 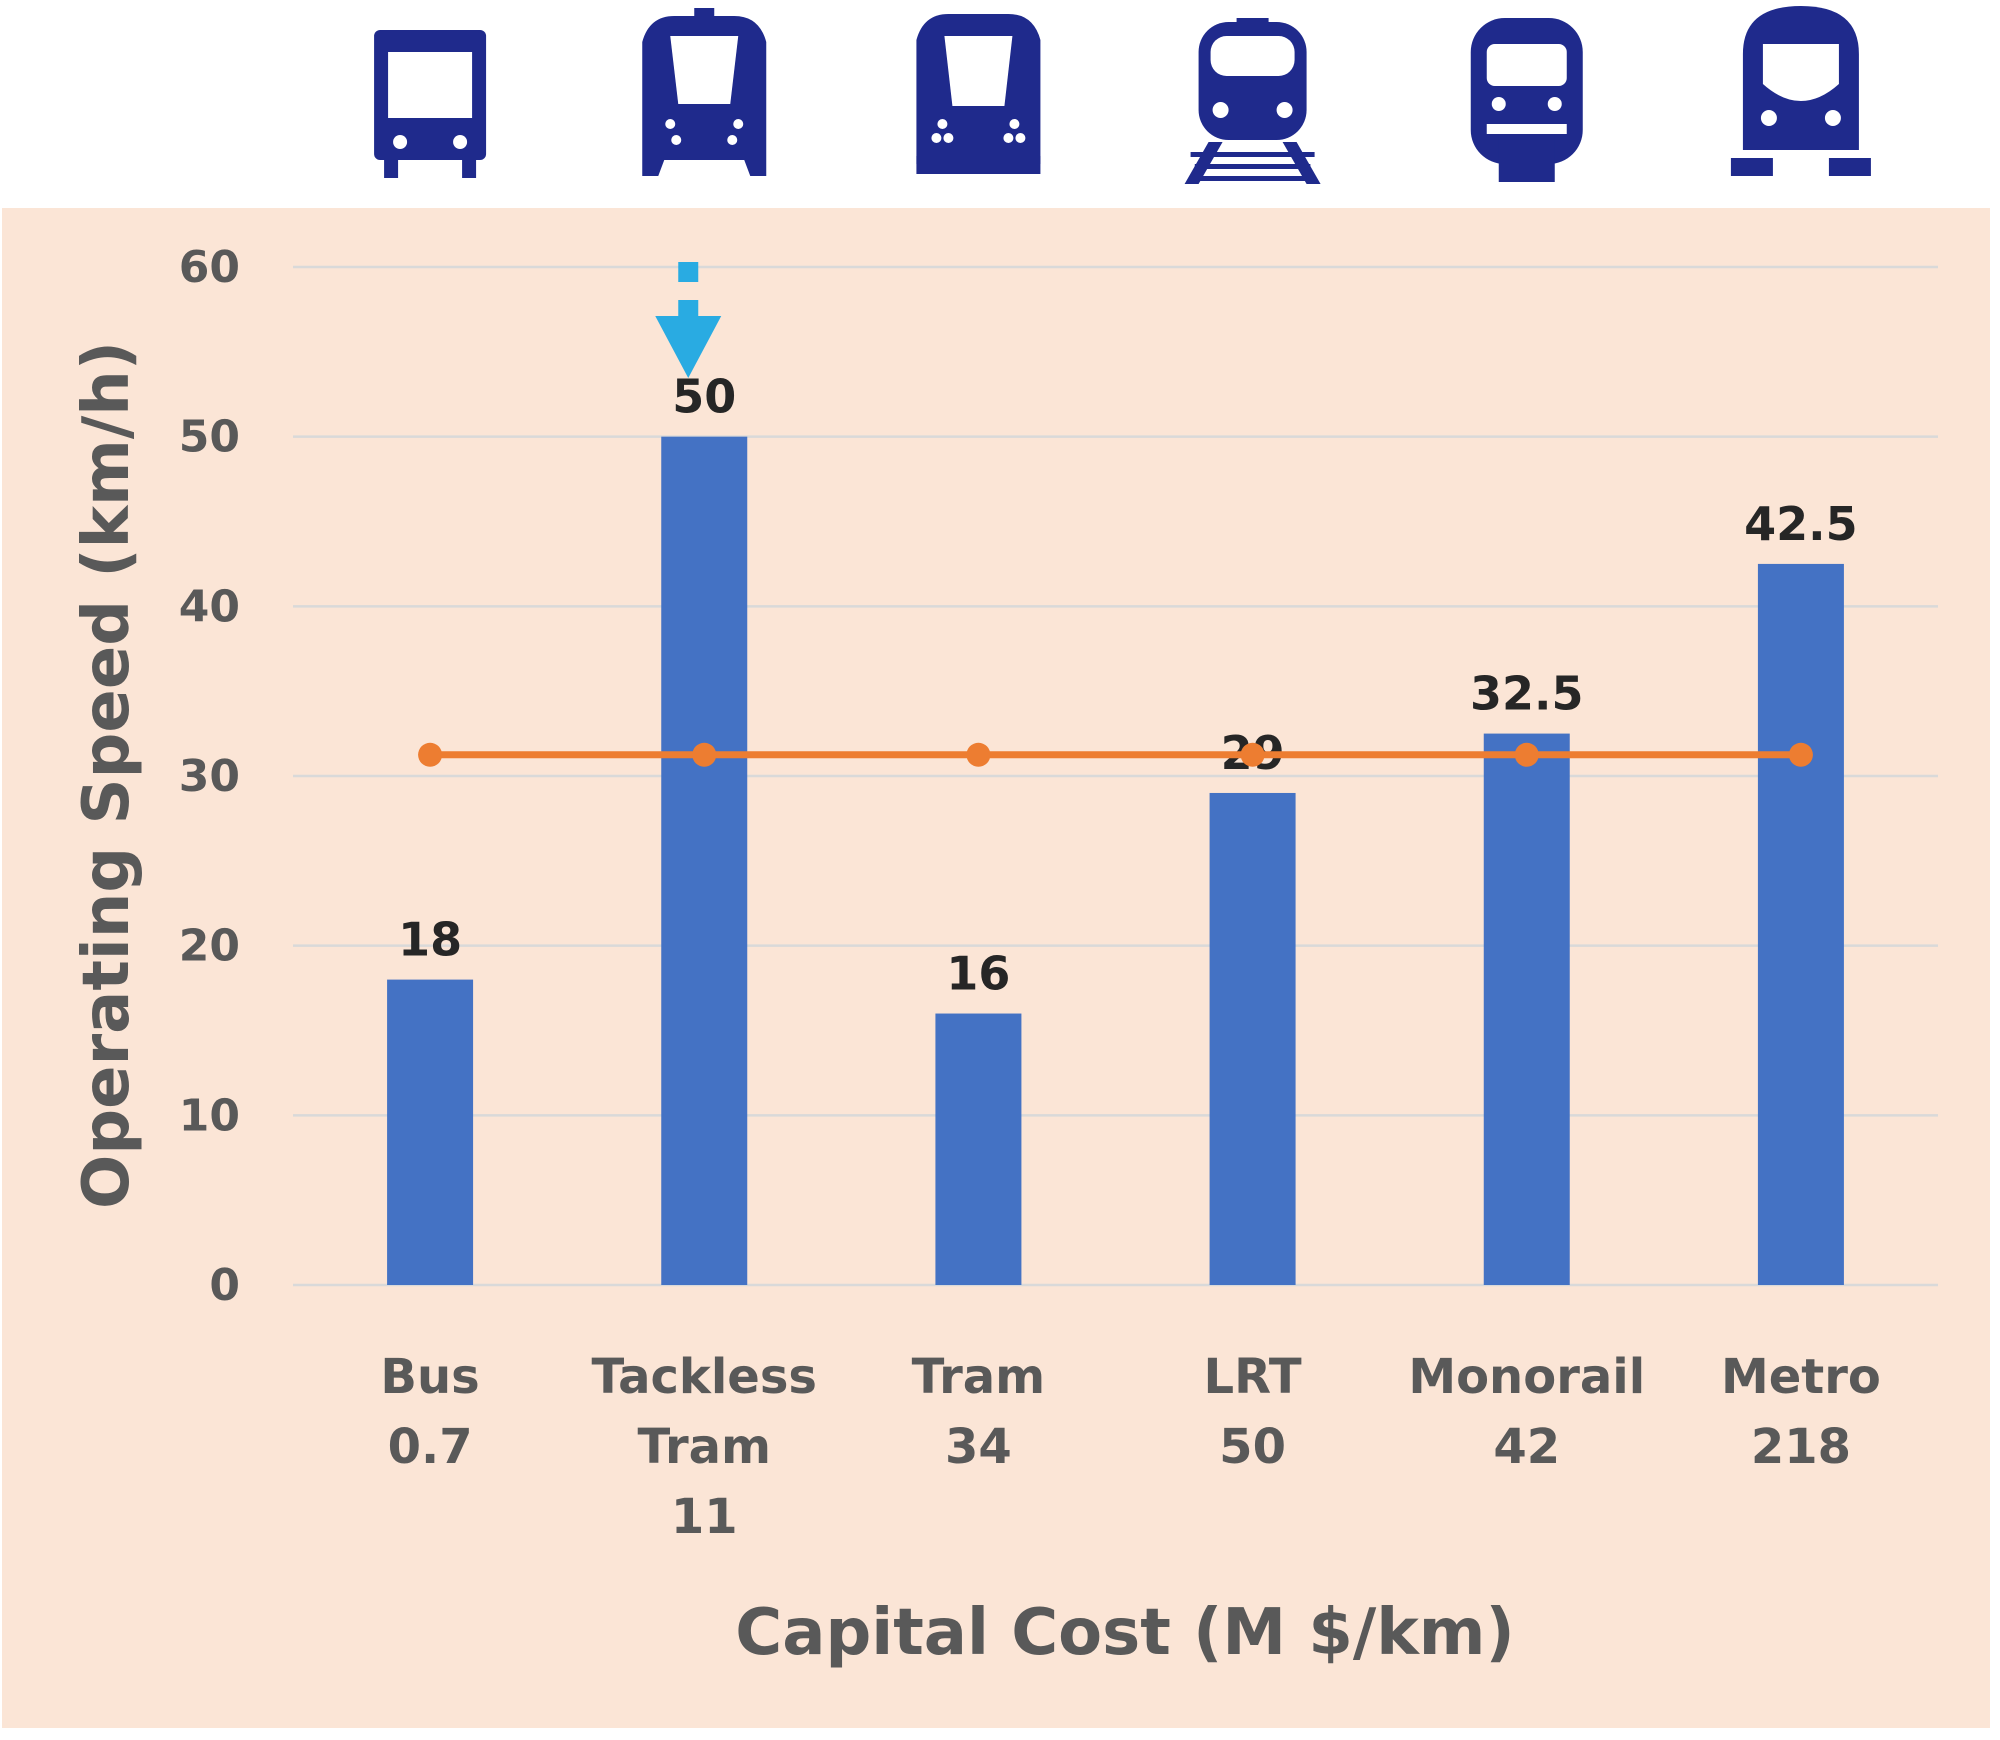 I want to click on y-tick-label: 10, so click(x=209, y=1115).